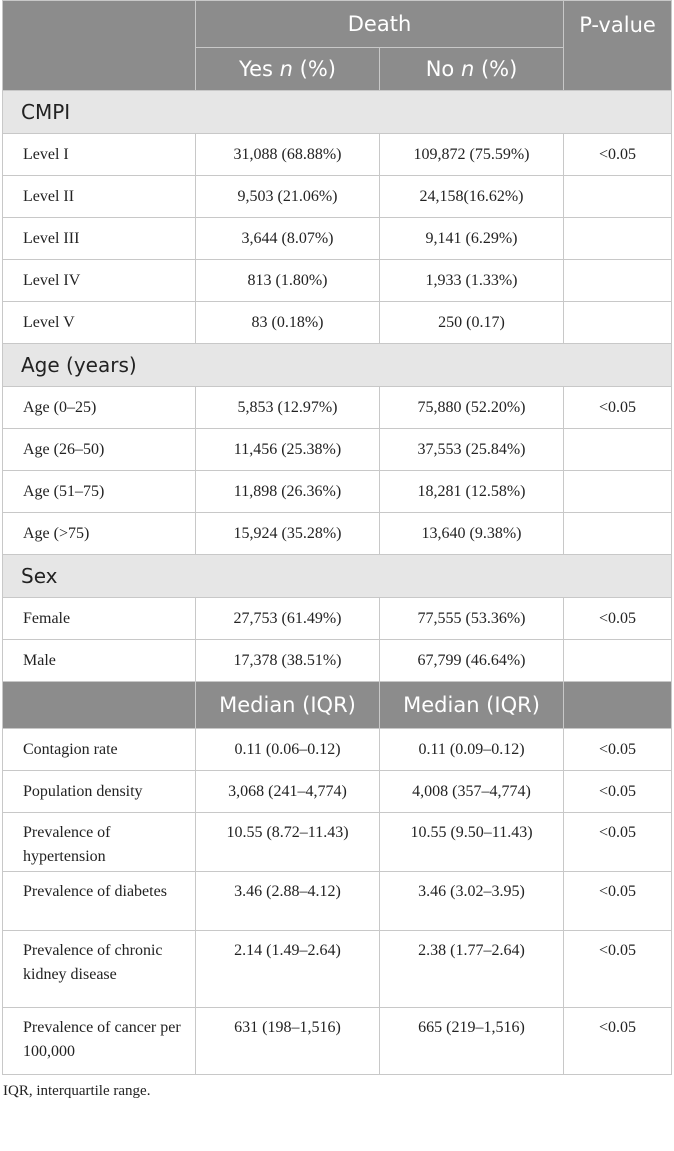 The width and height of the screenshot is (674, 1151). Describe the element at coordinates (471, 660) in the screenshot. I see `cell-no: 67,799 (46.64%)` at that location.